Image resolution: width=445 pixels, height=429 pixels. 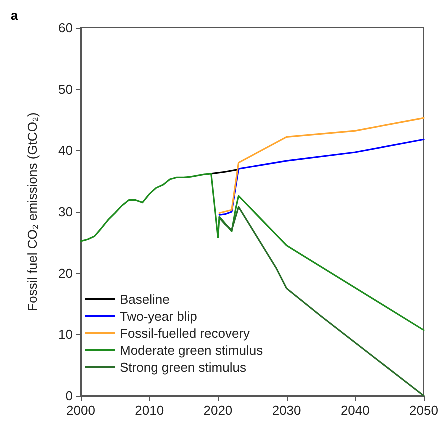 I want to click on y-tick-label: 40, so click(x=65, y=150).